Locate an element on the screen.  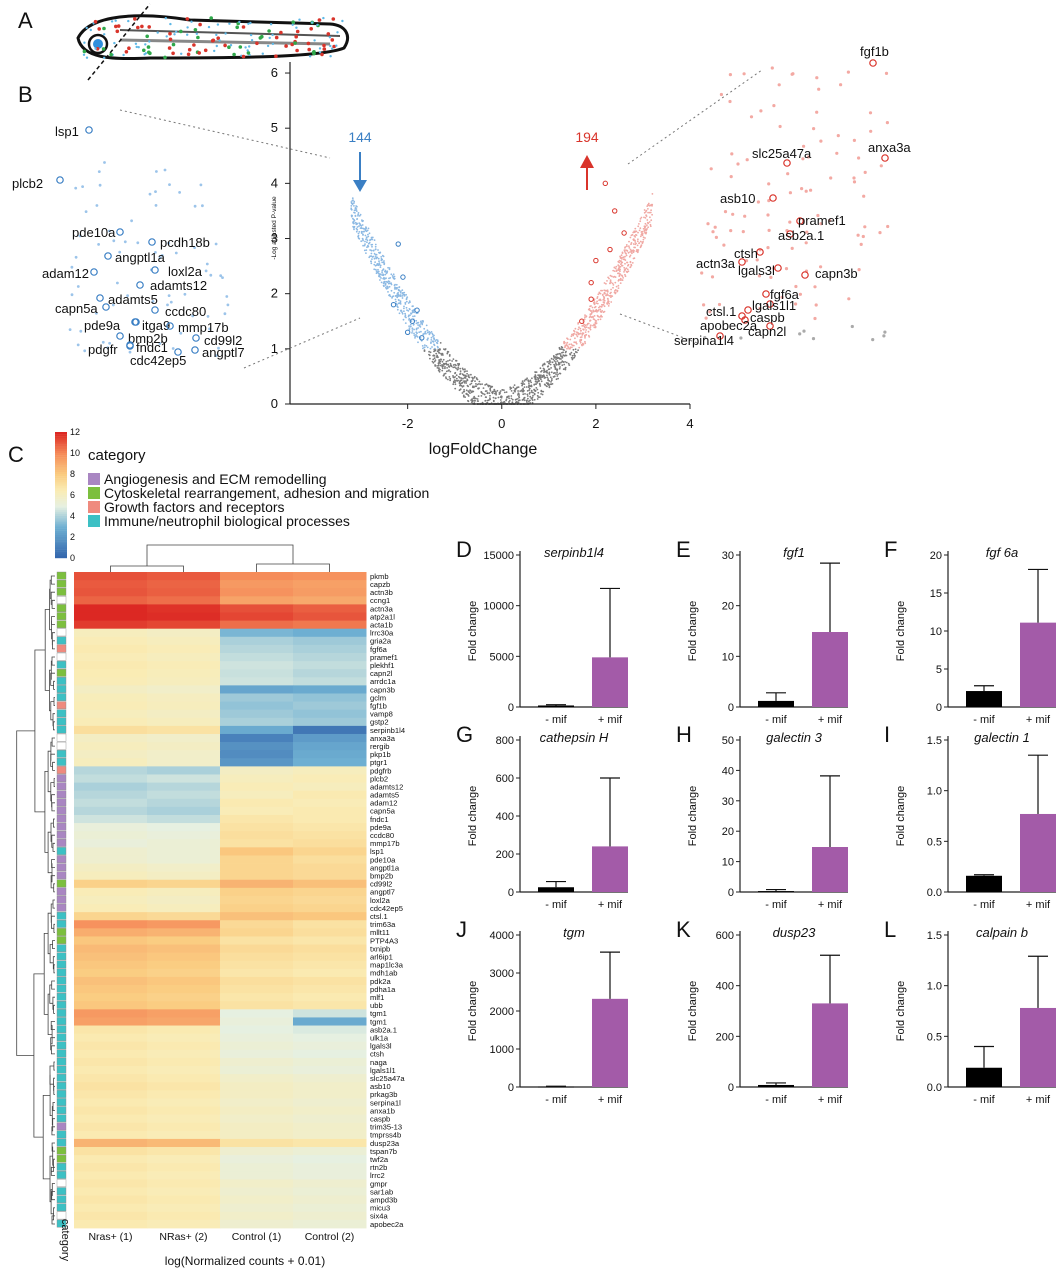
volcano-y-label: -Log adjusted P-value is located at coordinates (274, 228).